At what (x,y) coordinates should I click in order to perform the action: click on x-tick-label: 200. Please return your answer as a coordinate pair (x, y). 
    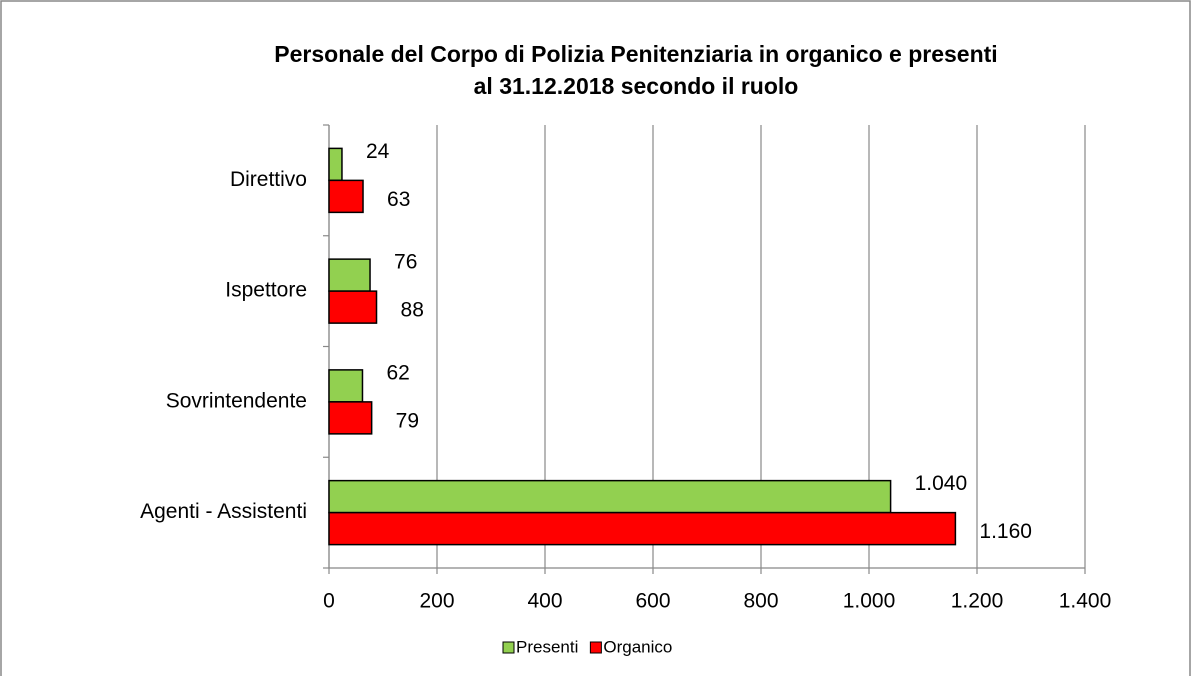
    Looking at the image, I should click on (436, 601).